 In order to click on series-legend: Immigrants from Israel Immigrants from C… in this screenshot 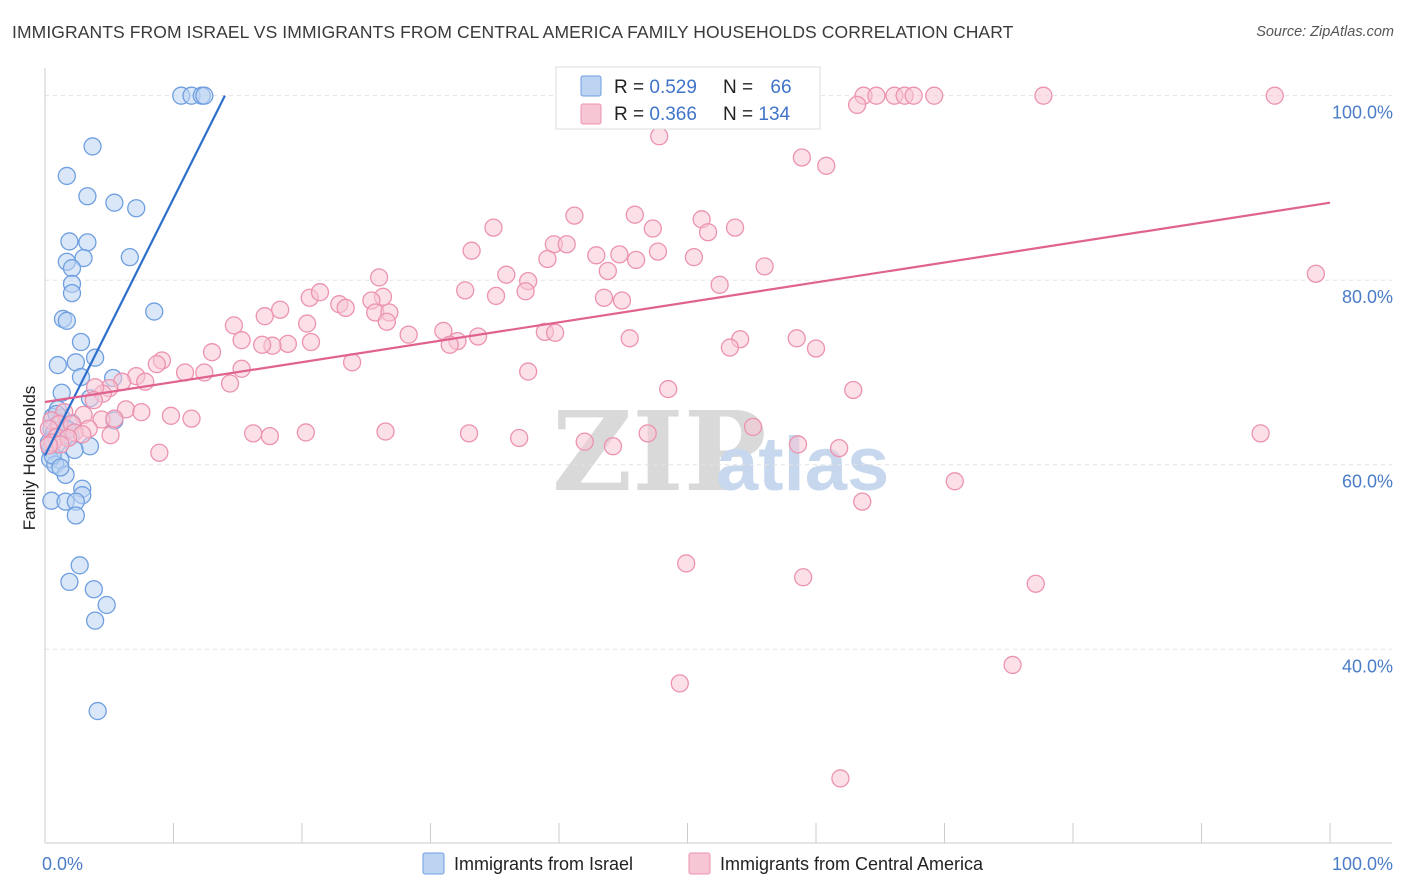, I will do `click(703, 863)`.